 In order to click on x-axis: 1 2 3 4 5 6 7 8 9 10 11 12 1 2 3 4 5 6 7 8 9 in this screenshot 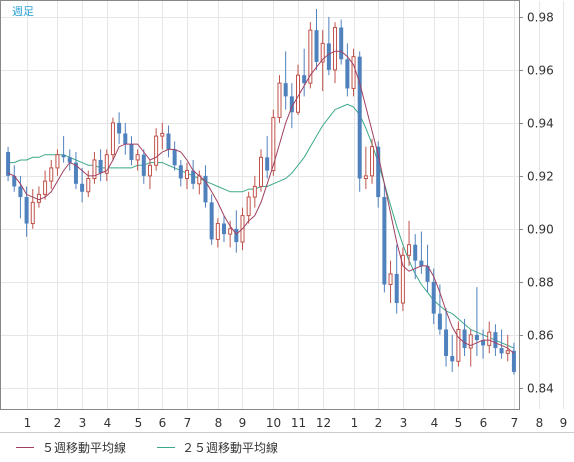, I will do `click(296, 423)`.